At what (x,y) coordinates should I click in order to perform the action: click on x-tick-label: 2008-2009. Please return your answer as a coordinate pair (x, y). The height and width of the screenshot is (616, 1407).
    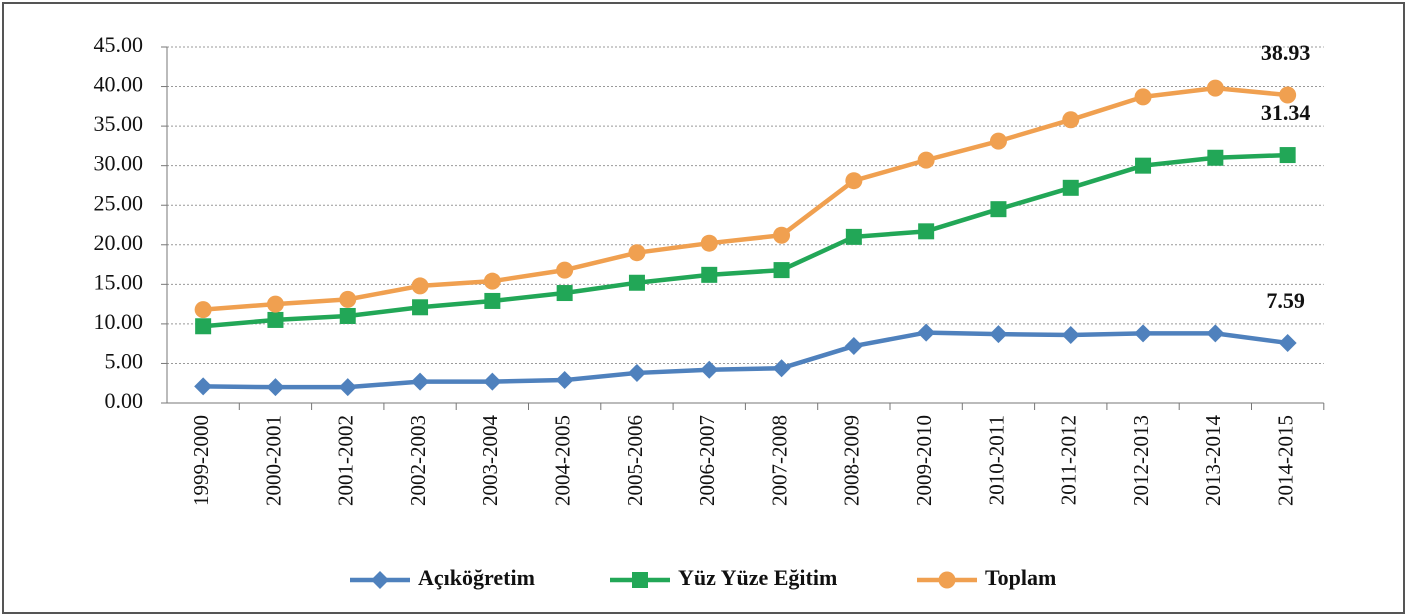
    Looking at the image, I should click on (852, 460).